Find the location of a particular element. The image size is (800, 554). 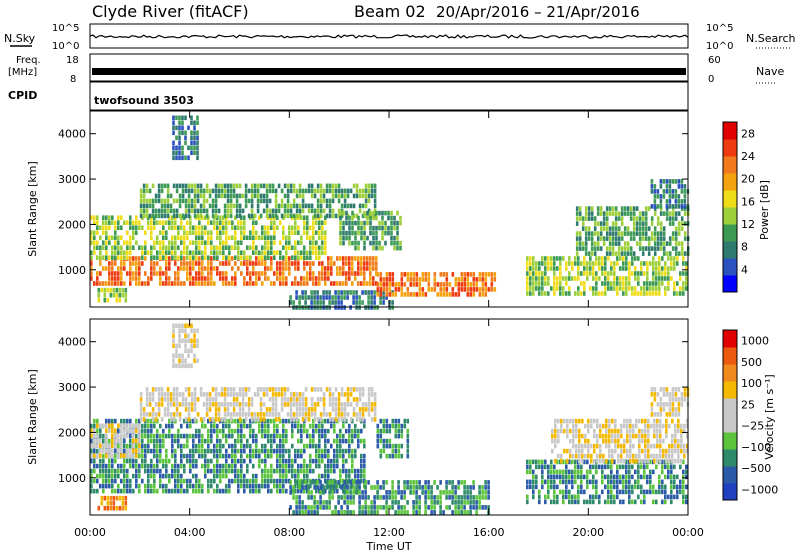

velocity-colorbar-tick-label: 25 is located at coordinates (748, 404).